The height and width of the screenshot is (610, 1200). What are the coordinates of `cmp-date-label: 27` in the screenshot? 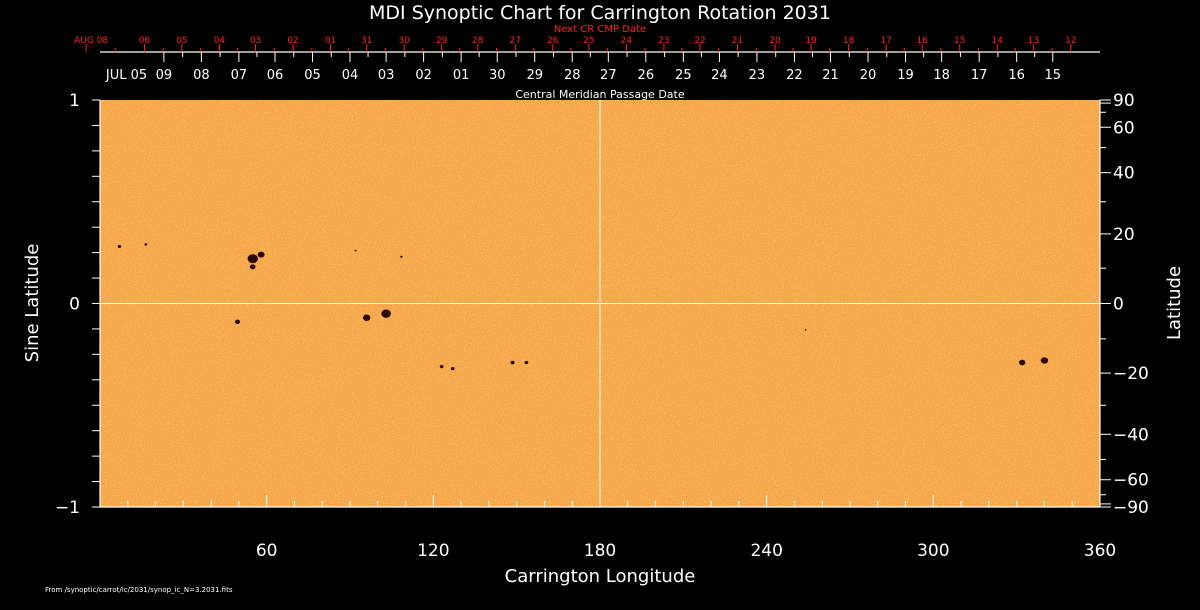 It's located at (608, 75).